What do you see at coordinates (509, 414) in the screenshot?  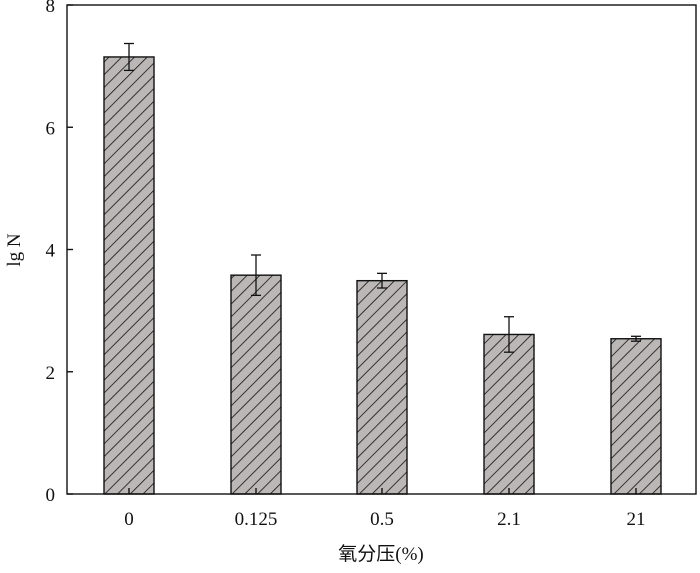 I see `bar-2.1` at bounding box center [509, 414].